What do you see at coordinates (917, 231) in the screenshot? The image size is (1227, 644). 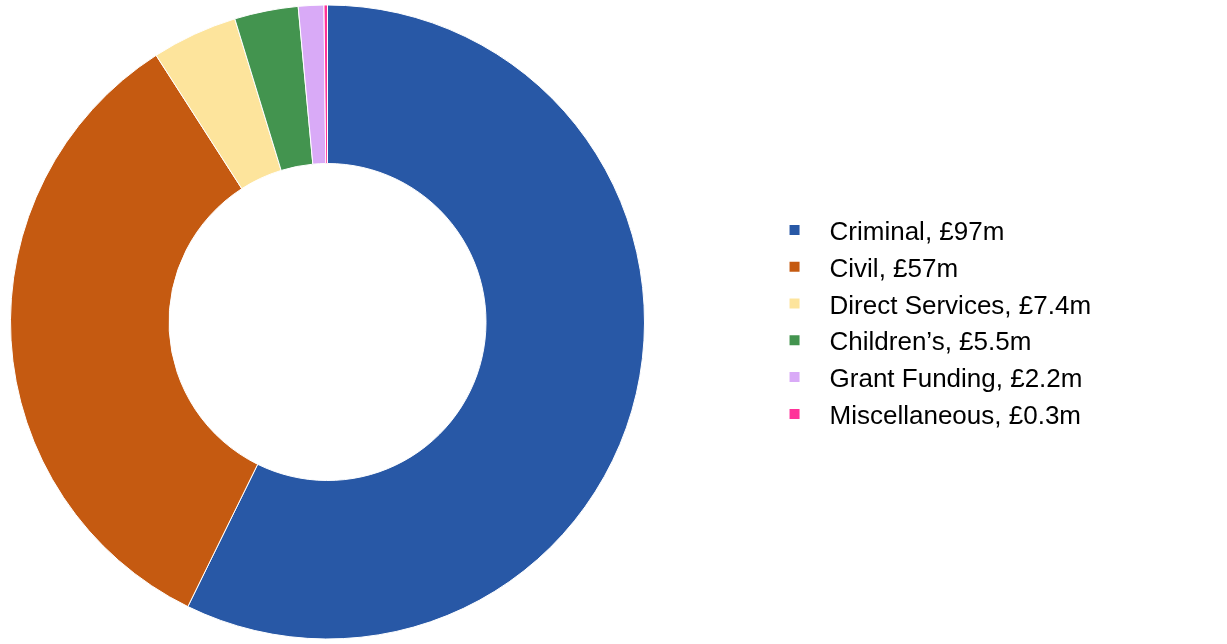 I see `legend-label: Criminal, £97m` at bounding box center [917, 231].